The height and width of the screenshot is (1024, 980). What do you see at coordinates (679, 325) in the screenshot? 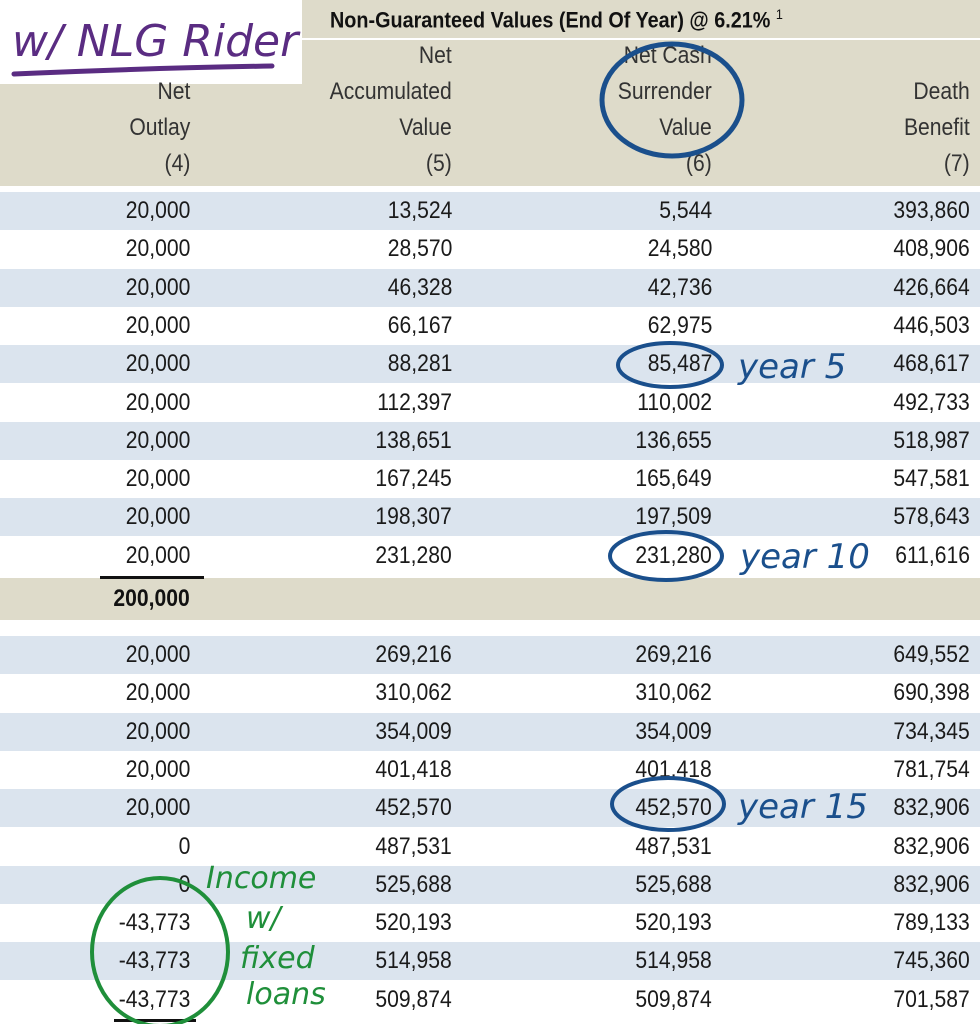
I see `table-cell: 62,975` at bounding box center [679, 325].